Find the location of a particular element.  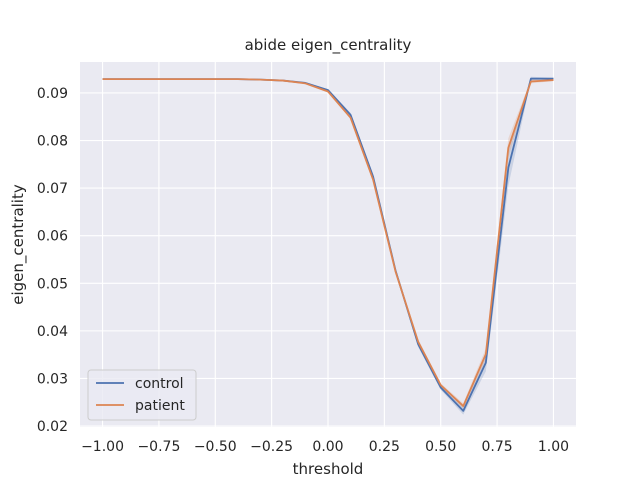

y-tick-label: 0.08 is located at coordinates (52, 142).